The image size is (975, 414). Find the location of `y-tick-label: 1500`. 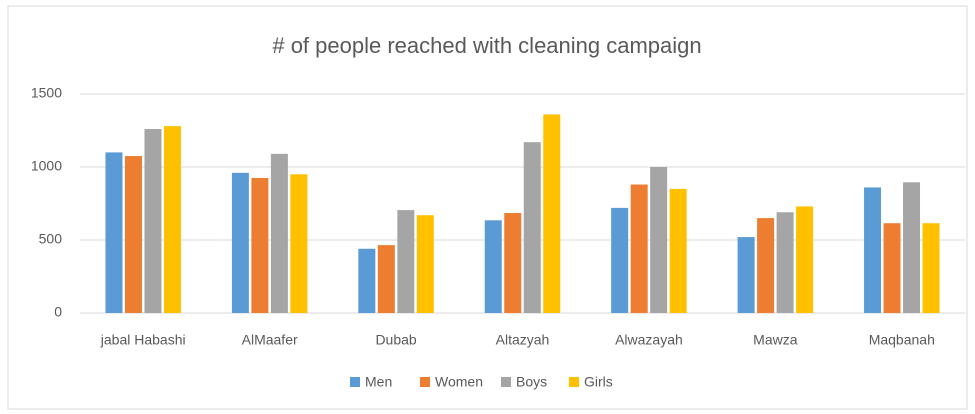

y-tick-label: 1500 is located at coordinates (46, 93).